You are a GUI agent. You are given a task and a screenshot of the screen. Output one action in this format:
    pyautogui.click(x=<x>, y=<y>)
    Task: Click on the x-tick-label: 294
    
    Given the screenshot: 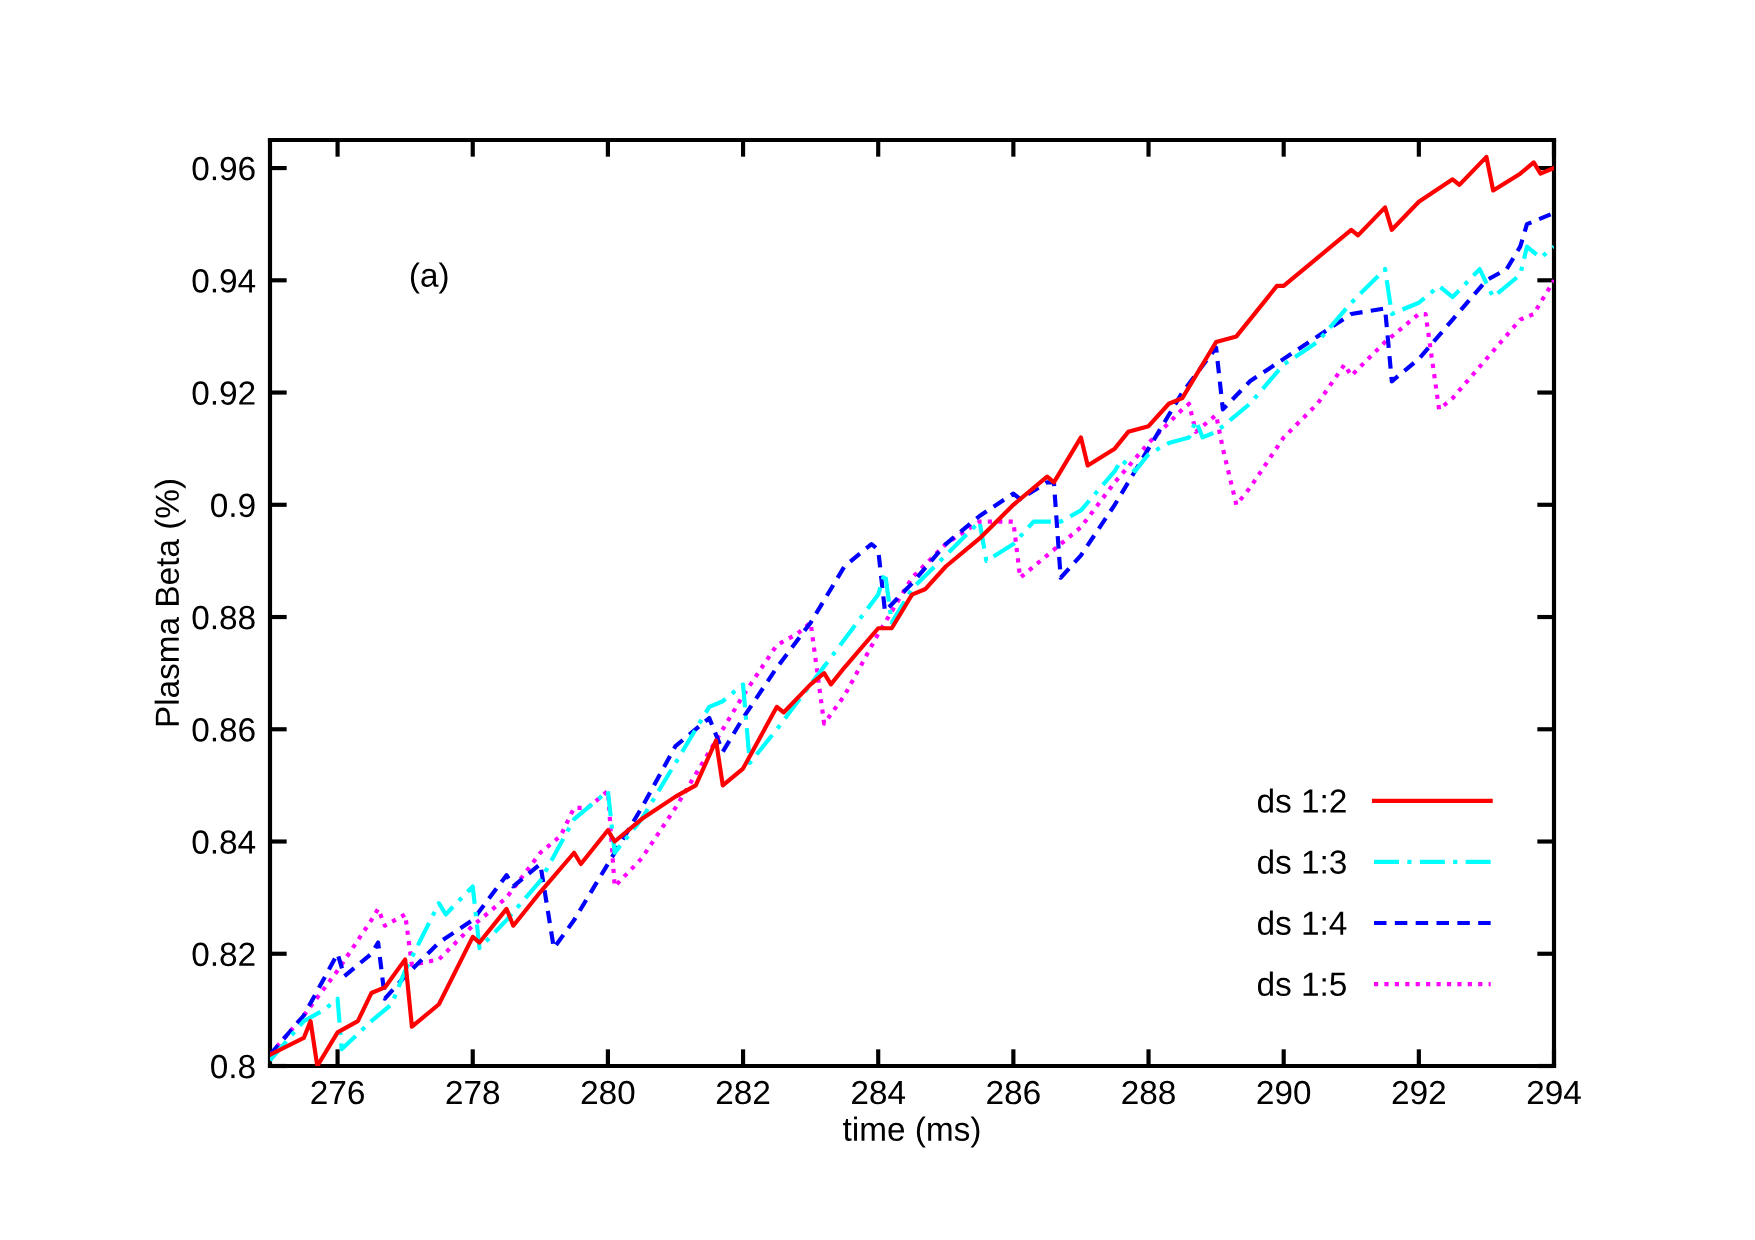 What is the action you would take?
    pyautogui.click(x=1554, y=1092)
    